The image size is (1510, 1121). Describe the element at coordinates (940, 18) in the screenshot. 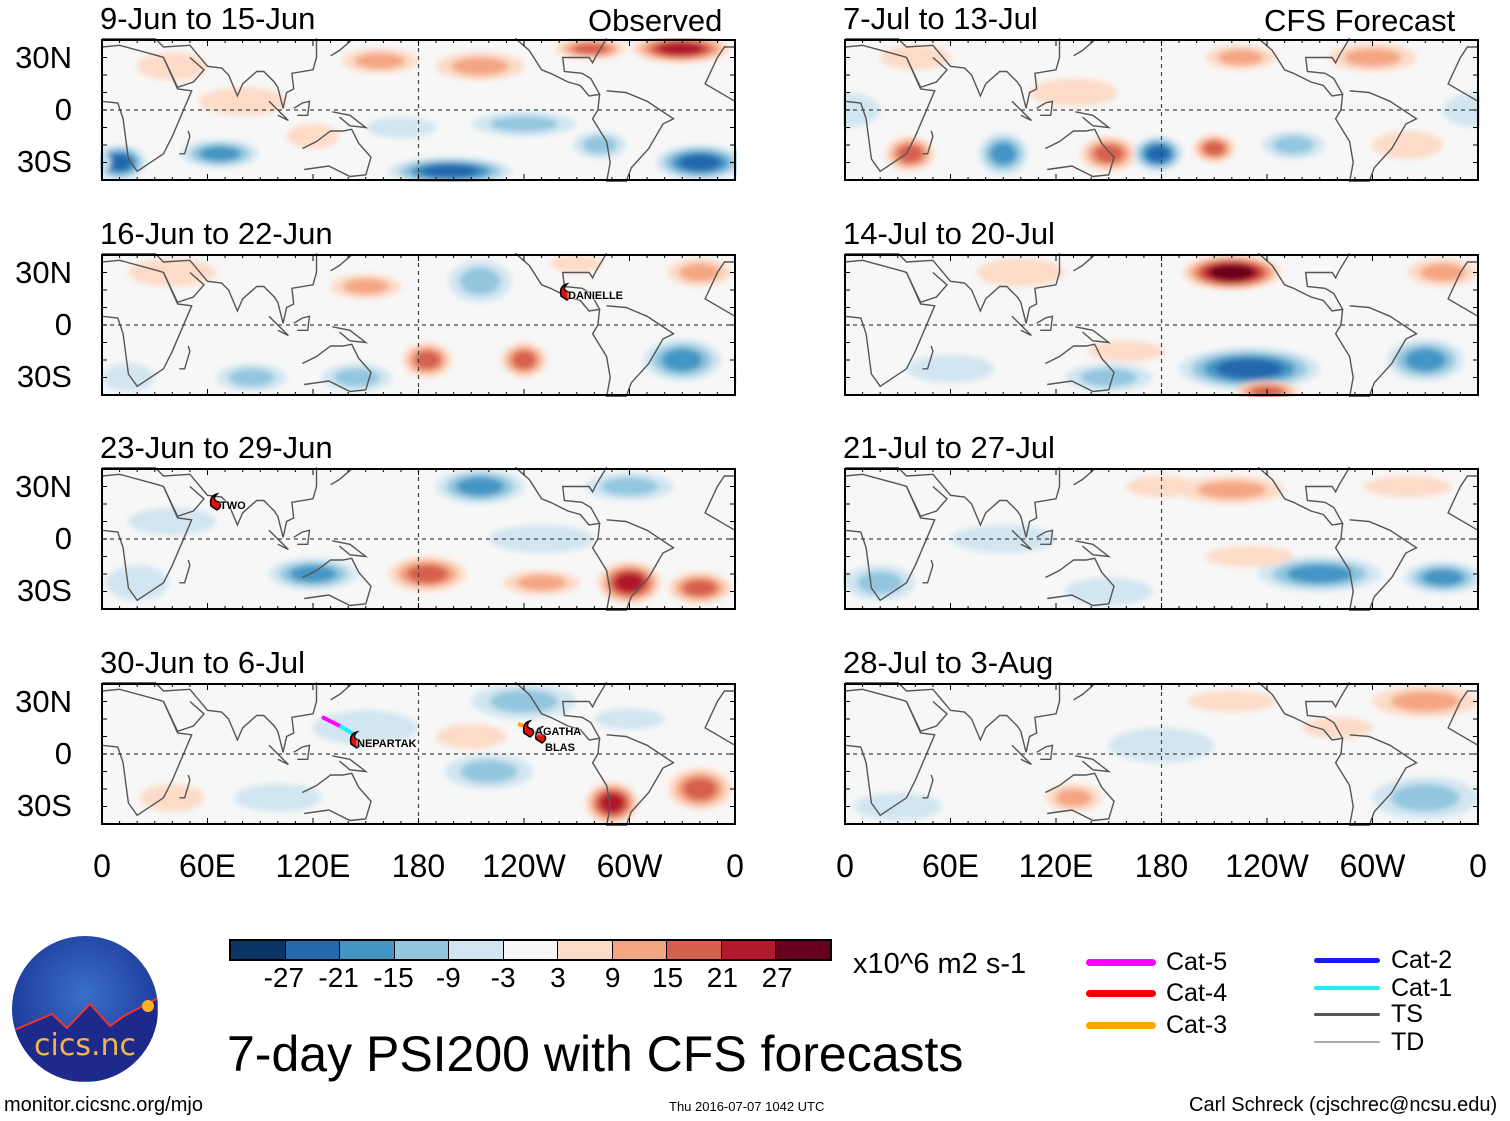

I see `panel-title: 7-Jul to 13-Jul` at that location.